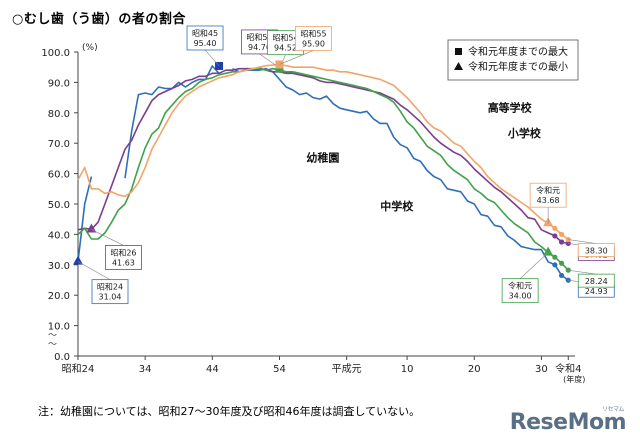  What do you see at coordinates (574, 379) in the screenshot?
I see `x-axis-unit: (年度)` at bounding box center [574, 379].